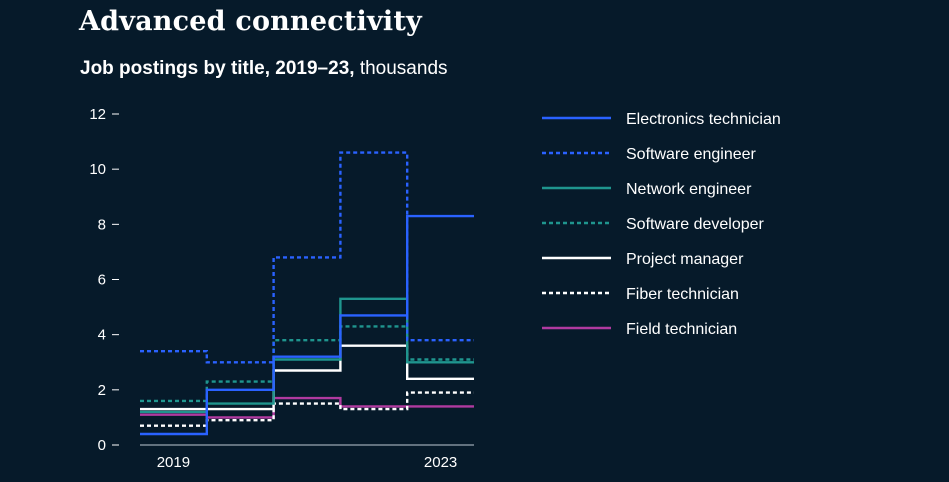 This screenshot has height=482, width=949. Describe the element at coordinates (307, 409) in the screenshot. I see `series-line-fiber-technician` at that location.